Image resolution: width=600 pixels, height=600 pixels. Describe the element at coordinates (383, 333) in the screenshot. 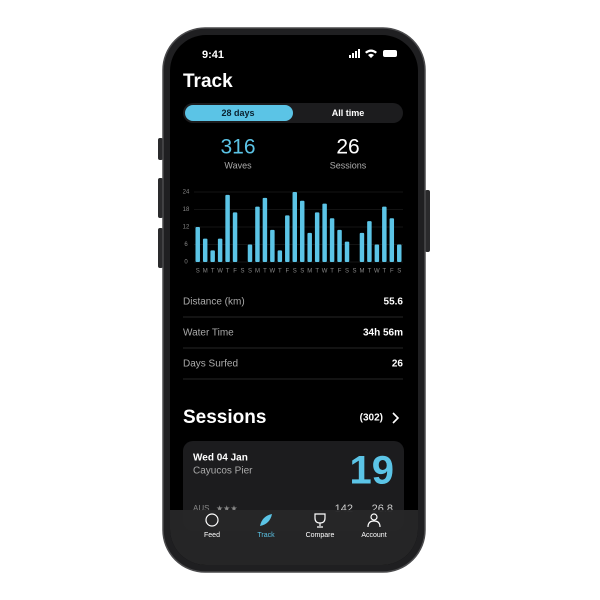

I see `metric-value: 34h 56m` at that location.